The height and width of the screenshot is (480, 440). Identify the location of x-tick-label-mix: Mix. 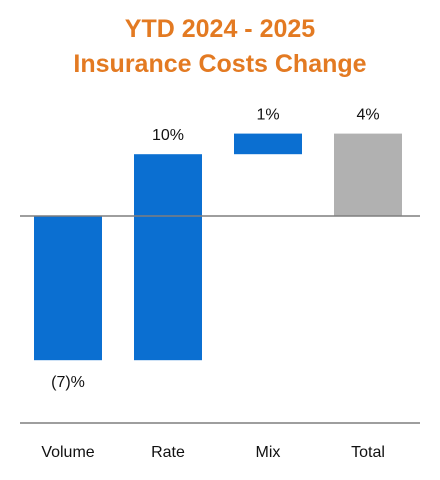
(268, 452).